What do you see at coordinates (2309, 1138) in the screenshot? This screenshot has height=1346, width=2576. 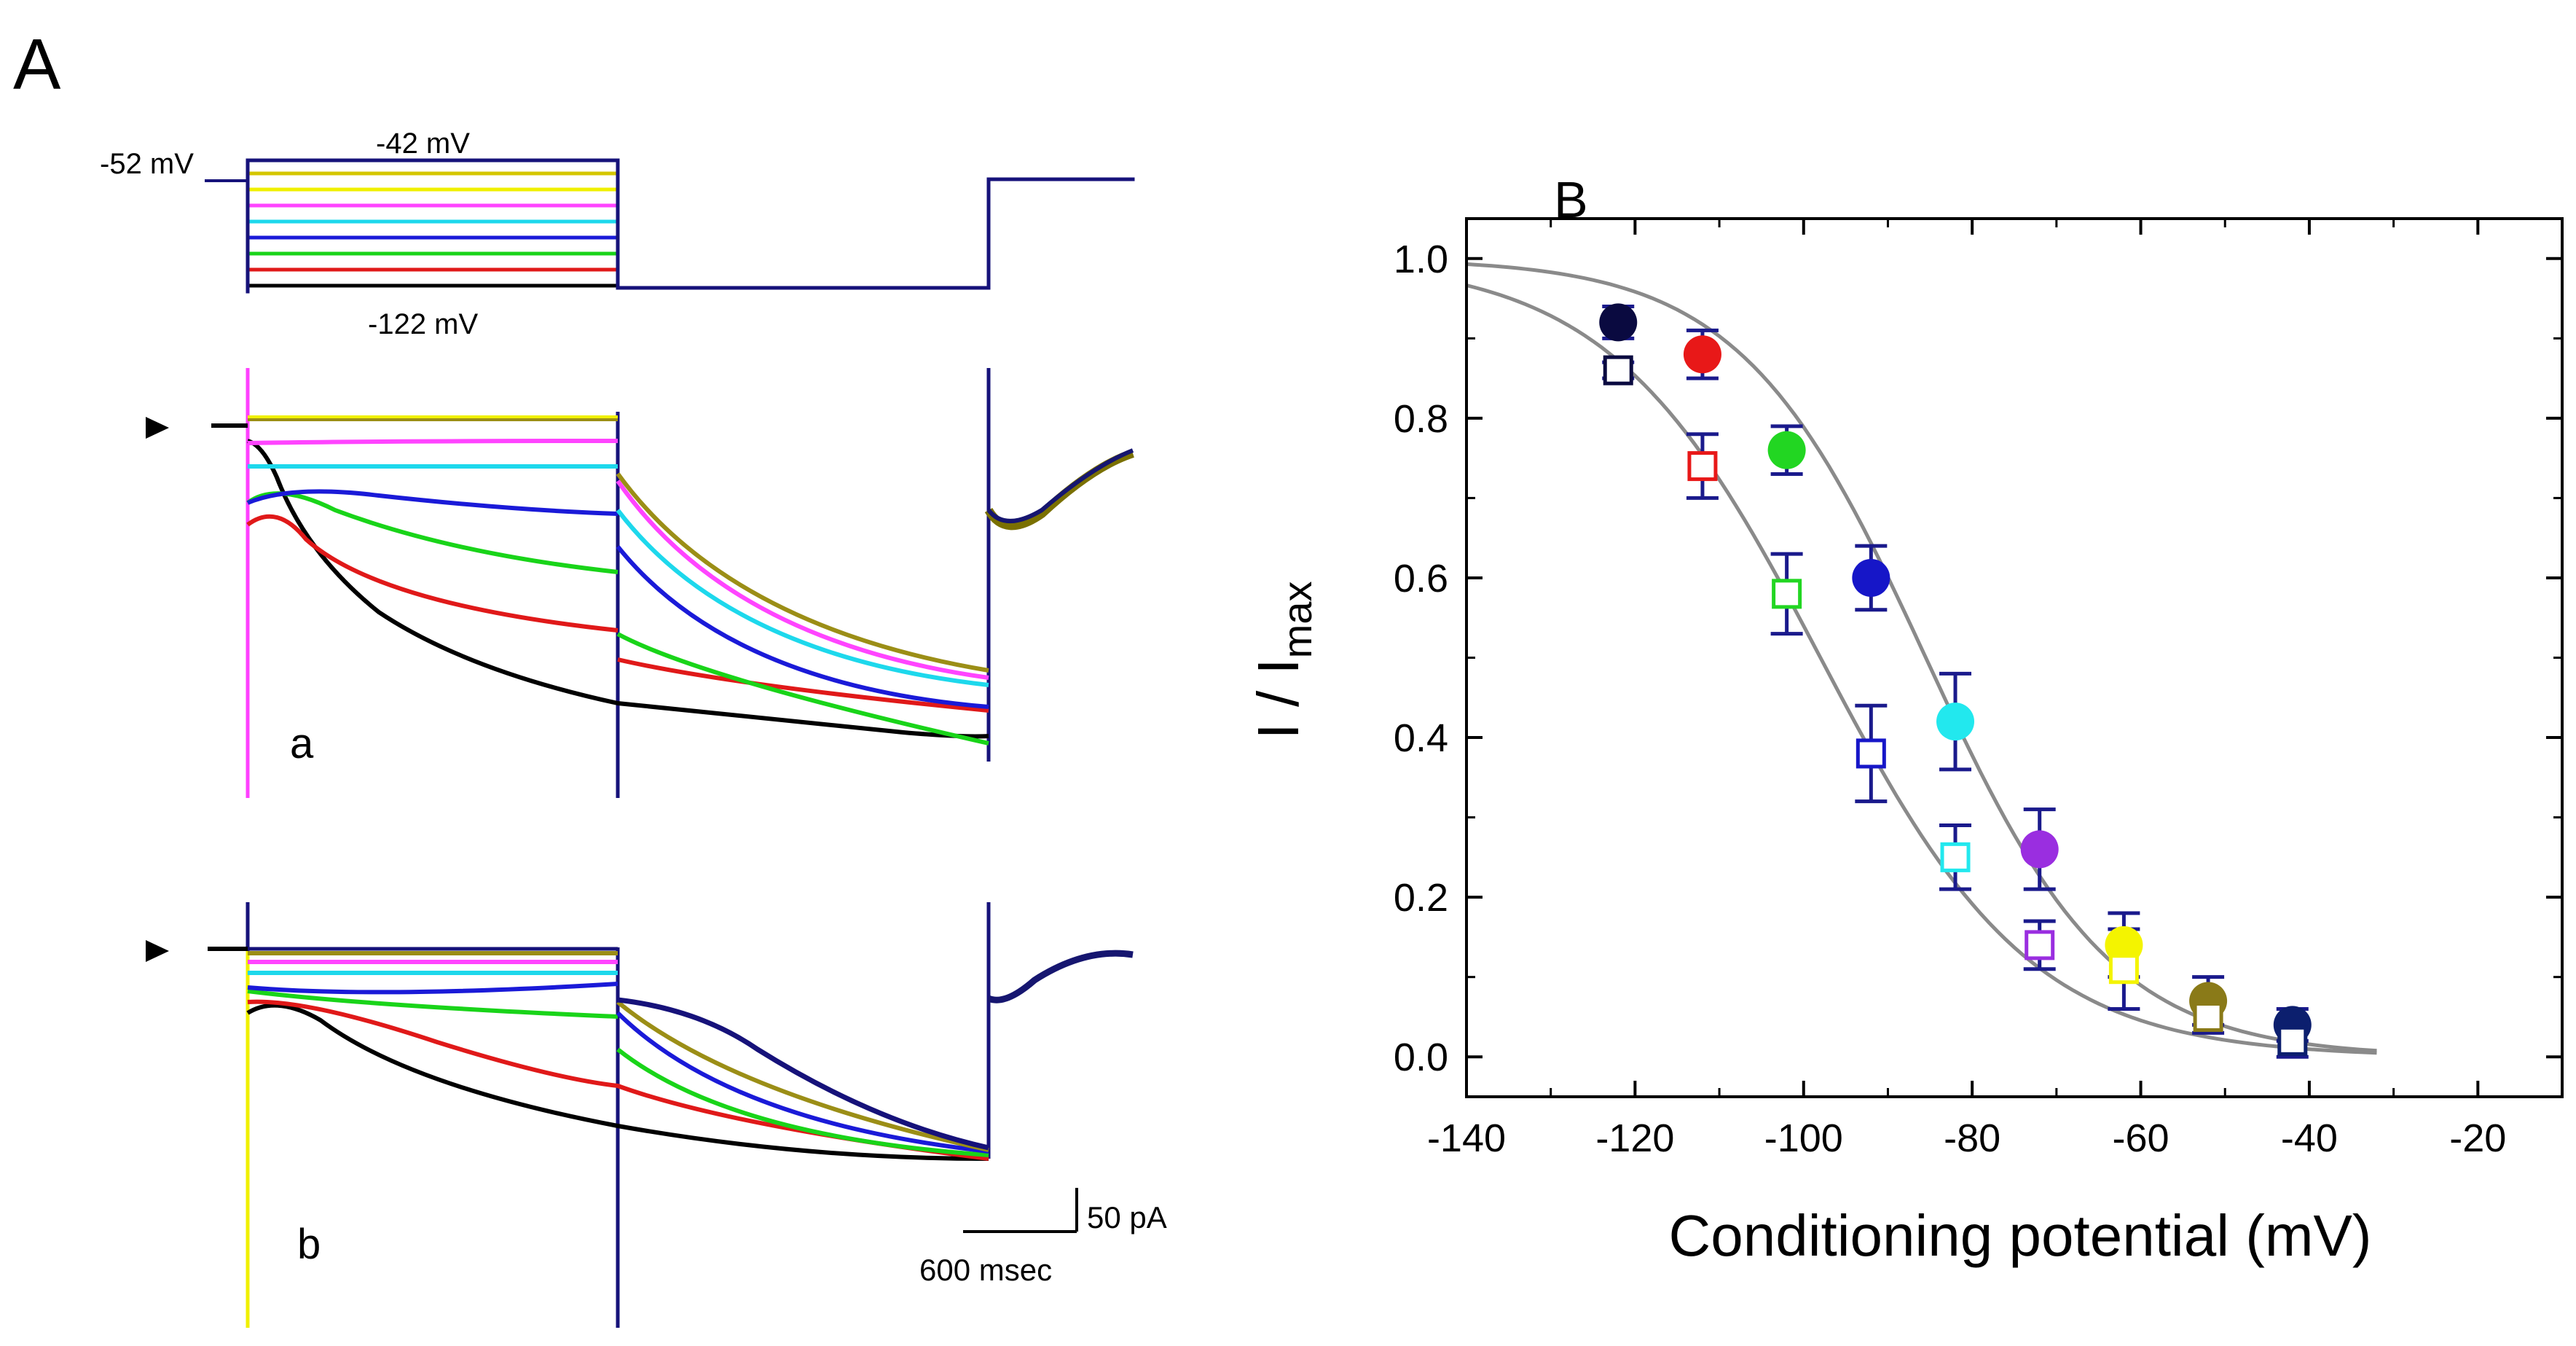 I see `x-tick-label: -40` at bounding box center [2309, 1138].